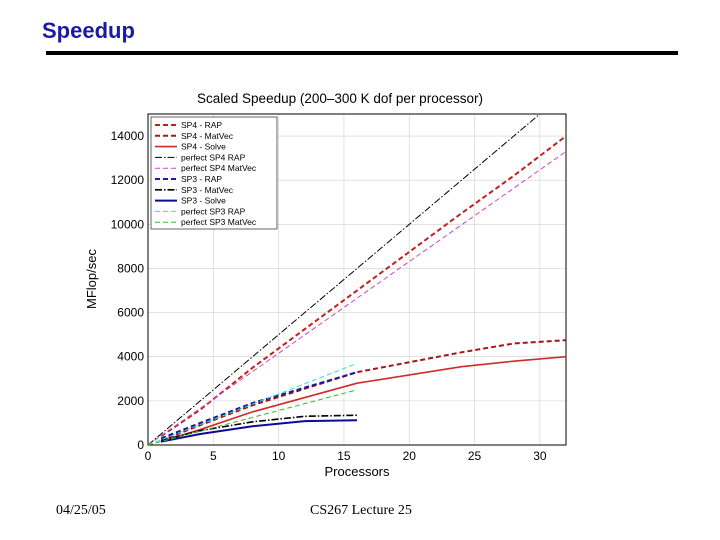 The height and width of the screenshot is (540, 720). Describe the element at coordinates (130, 401) in the screenshot. I see `y-tick-label: 2000` at that location.